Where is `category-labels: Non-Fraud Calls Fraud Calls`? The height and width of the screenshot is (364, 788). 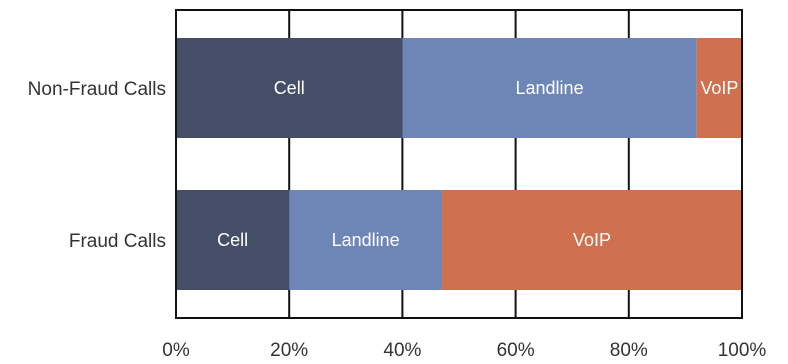
category-labels: Non-Fraud Calls Fraud Calls is located at coordinates (97, 165).